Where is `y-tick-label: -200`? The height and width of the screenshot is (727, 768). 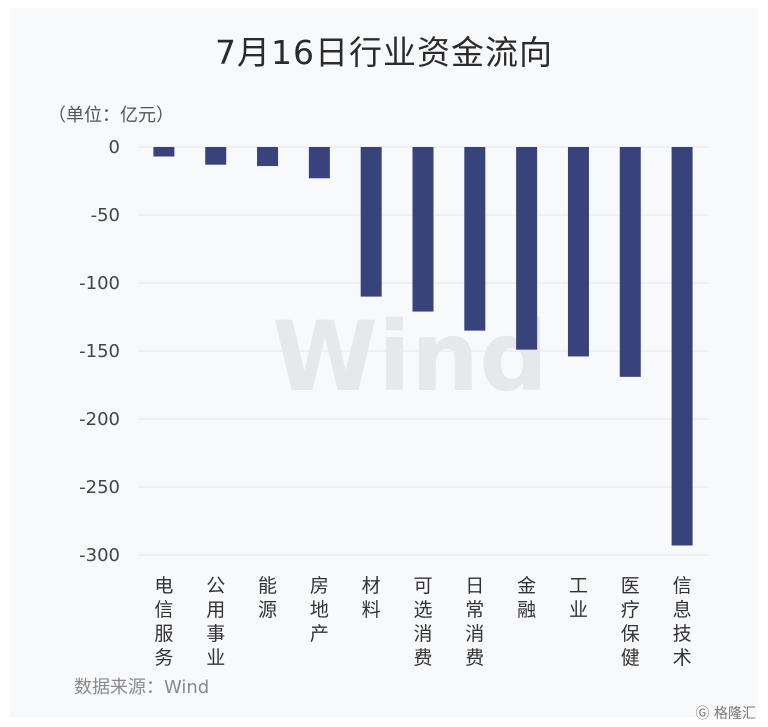
y-tick-label: -200 is located at coordinates (99, 419).